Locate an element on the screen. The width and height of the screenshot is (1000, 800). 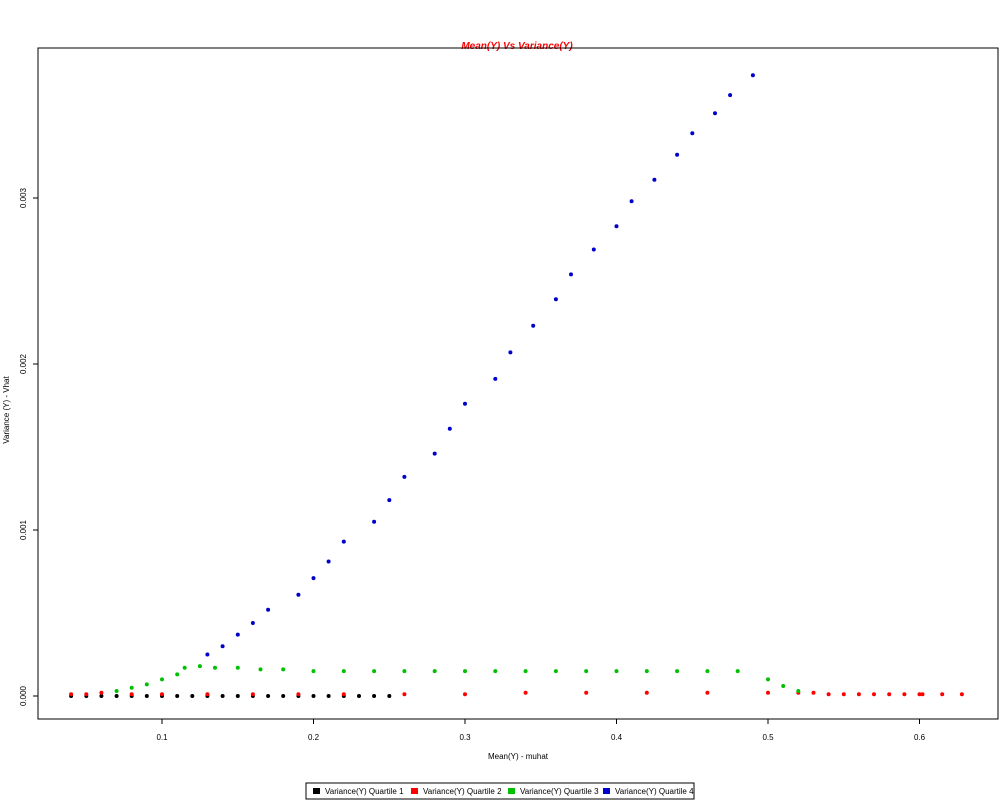
legend-label: Variance(Y) Quartile 2 is located at coordinates (462, 791).